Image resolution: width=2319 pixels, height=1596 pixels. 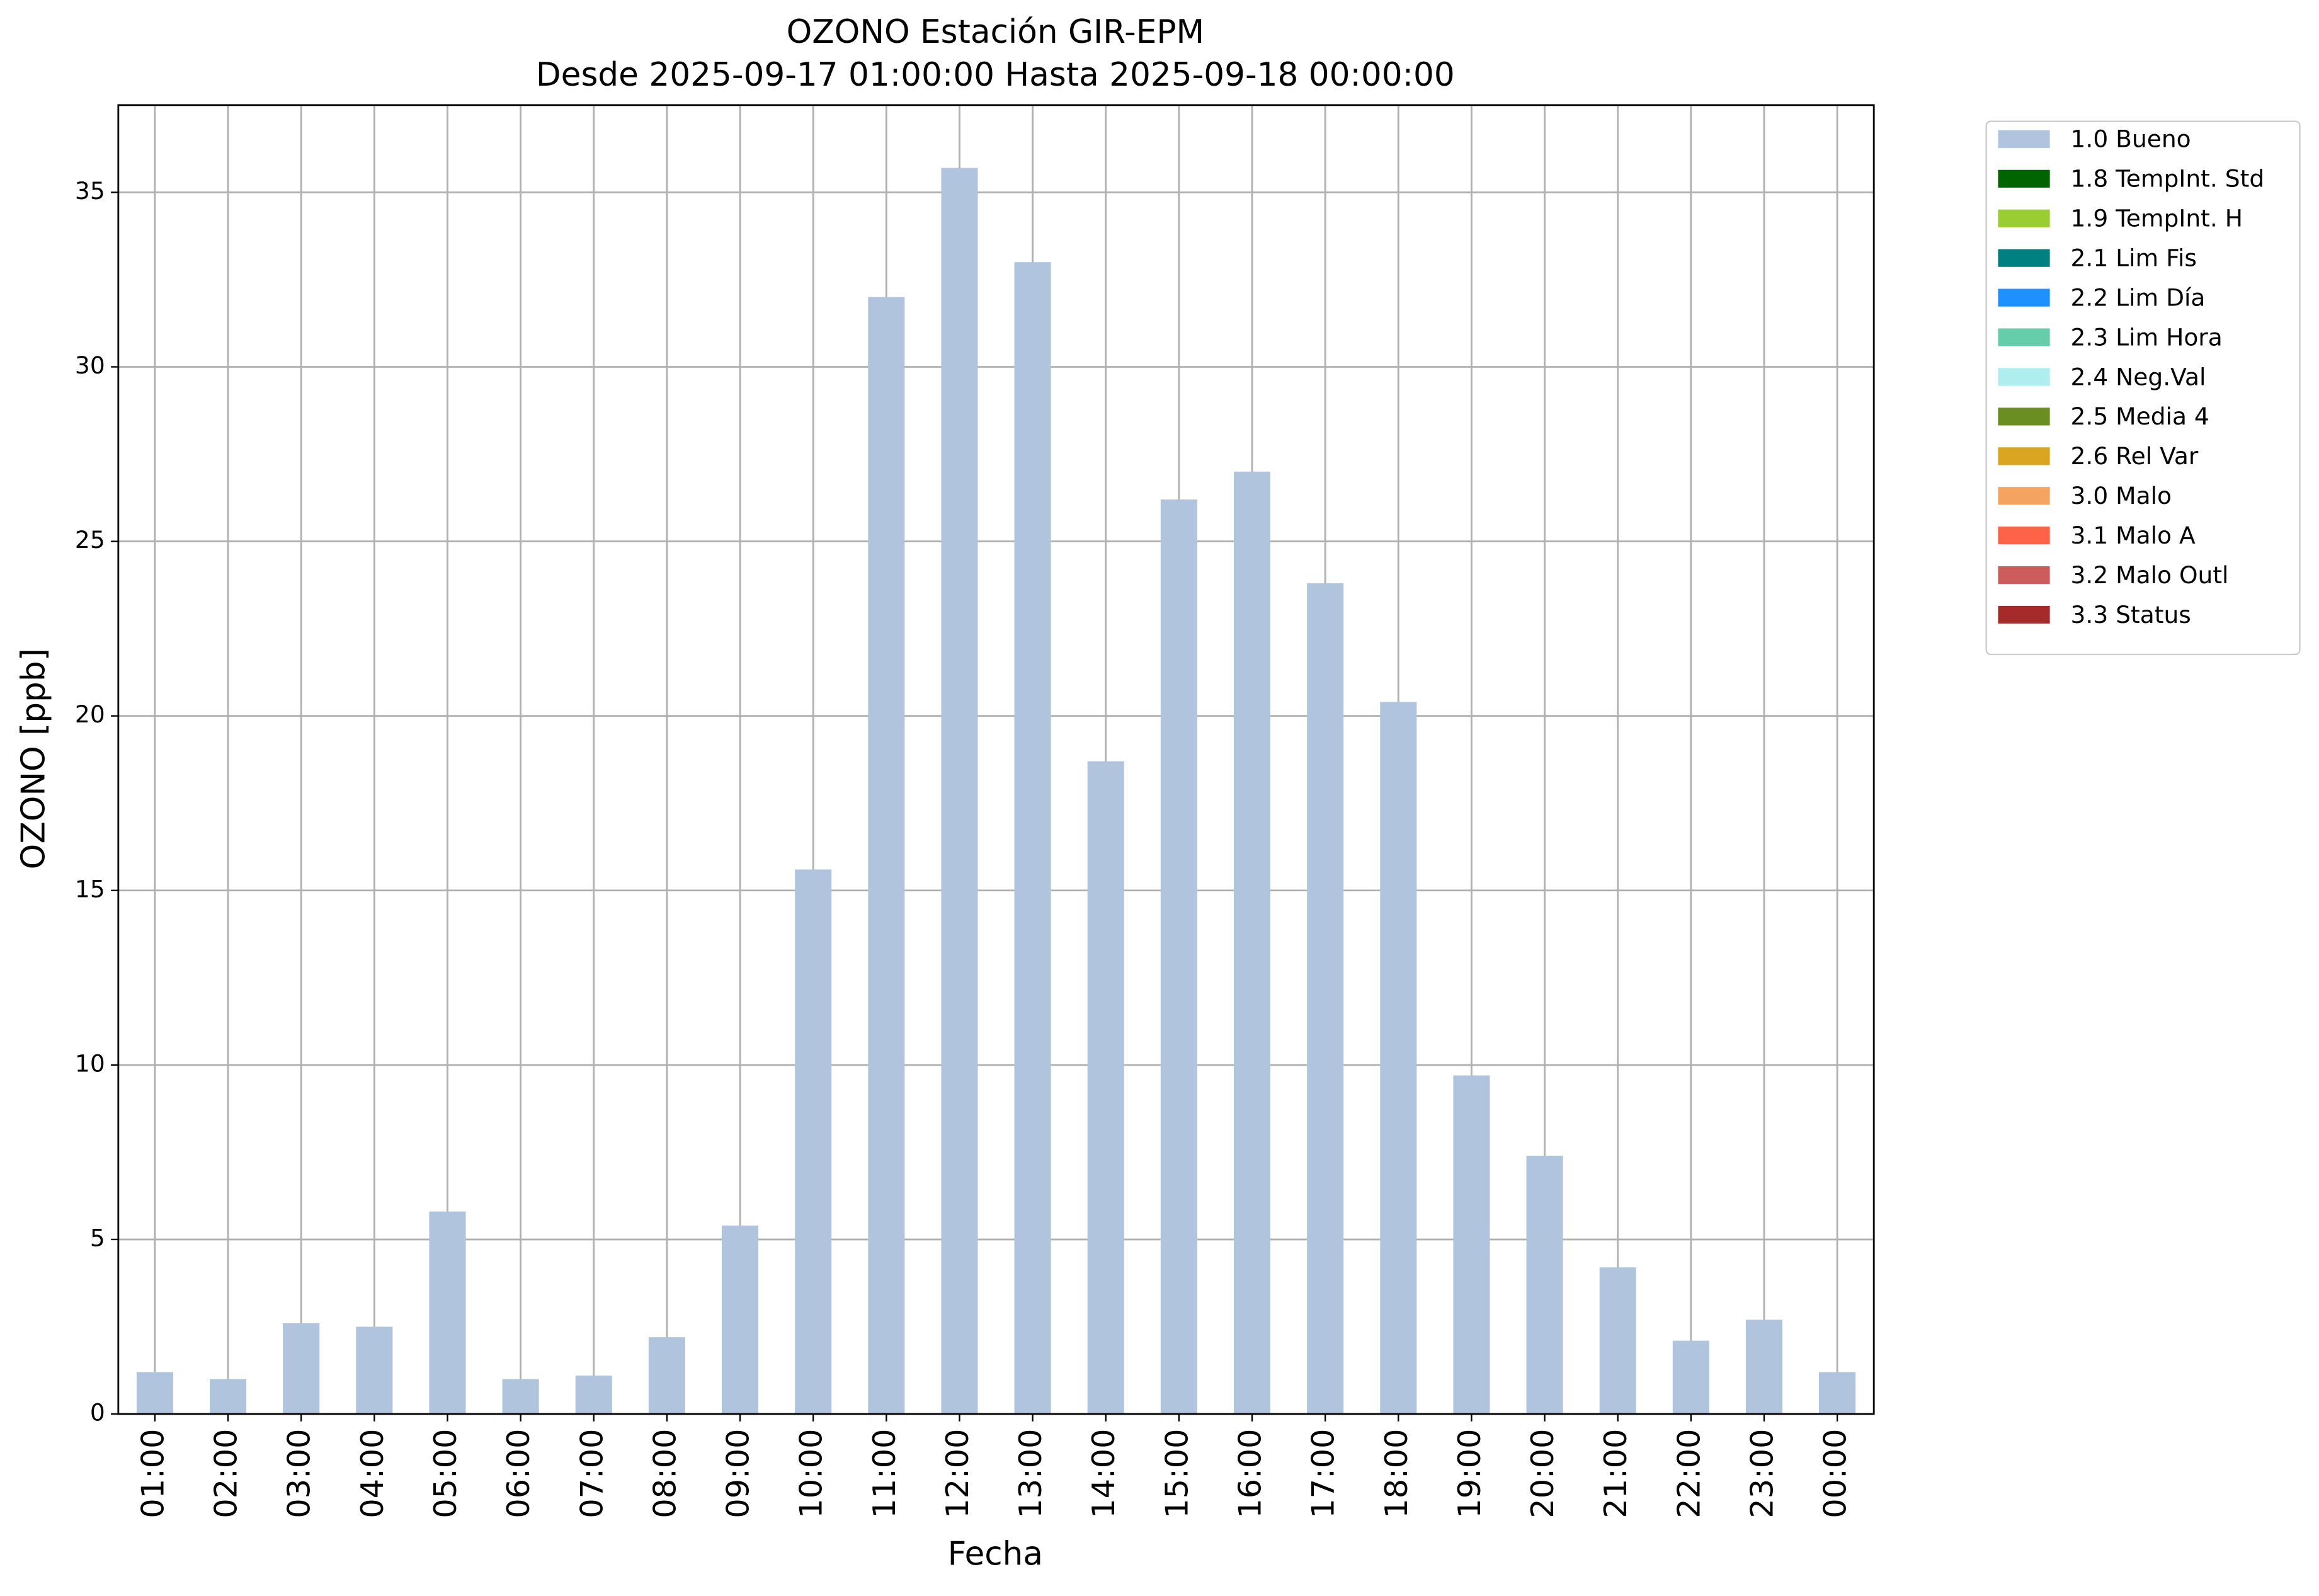 What do you see at coordinates (226, 1474) in the screenshot?
I see `x-tick-label: 02:00` at bounding box center [226, 1474].